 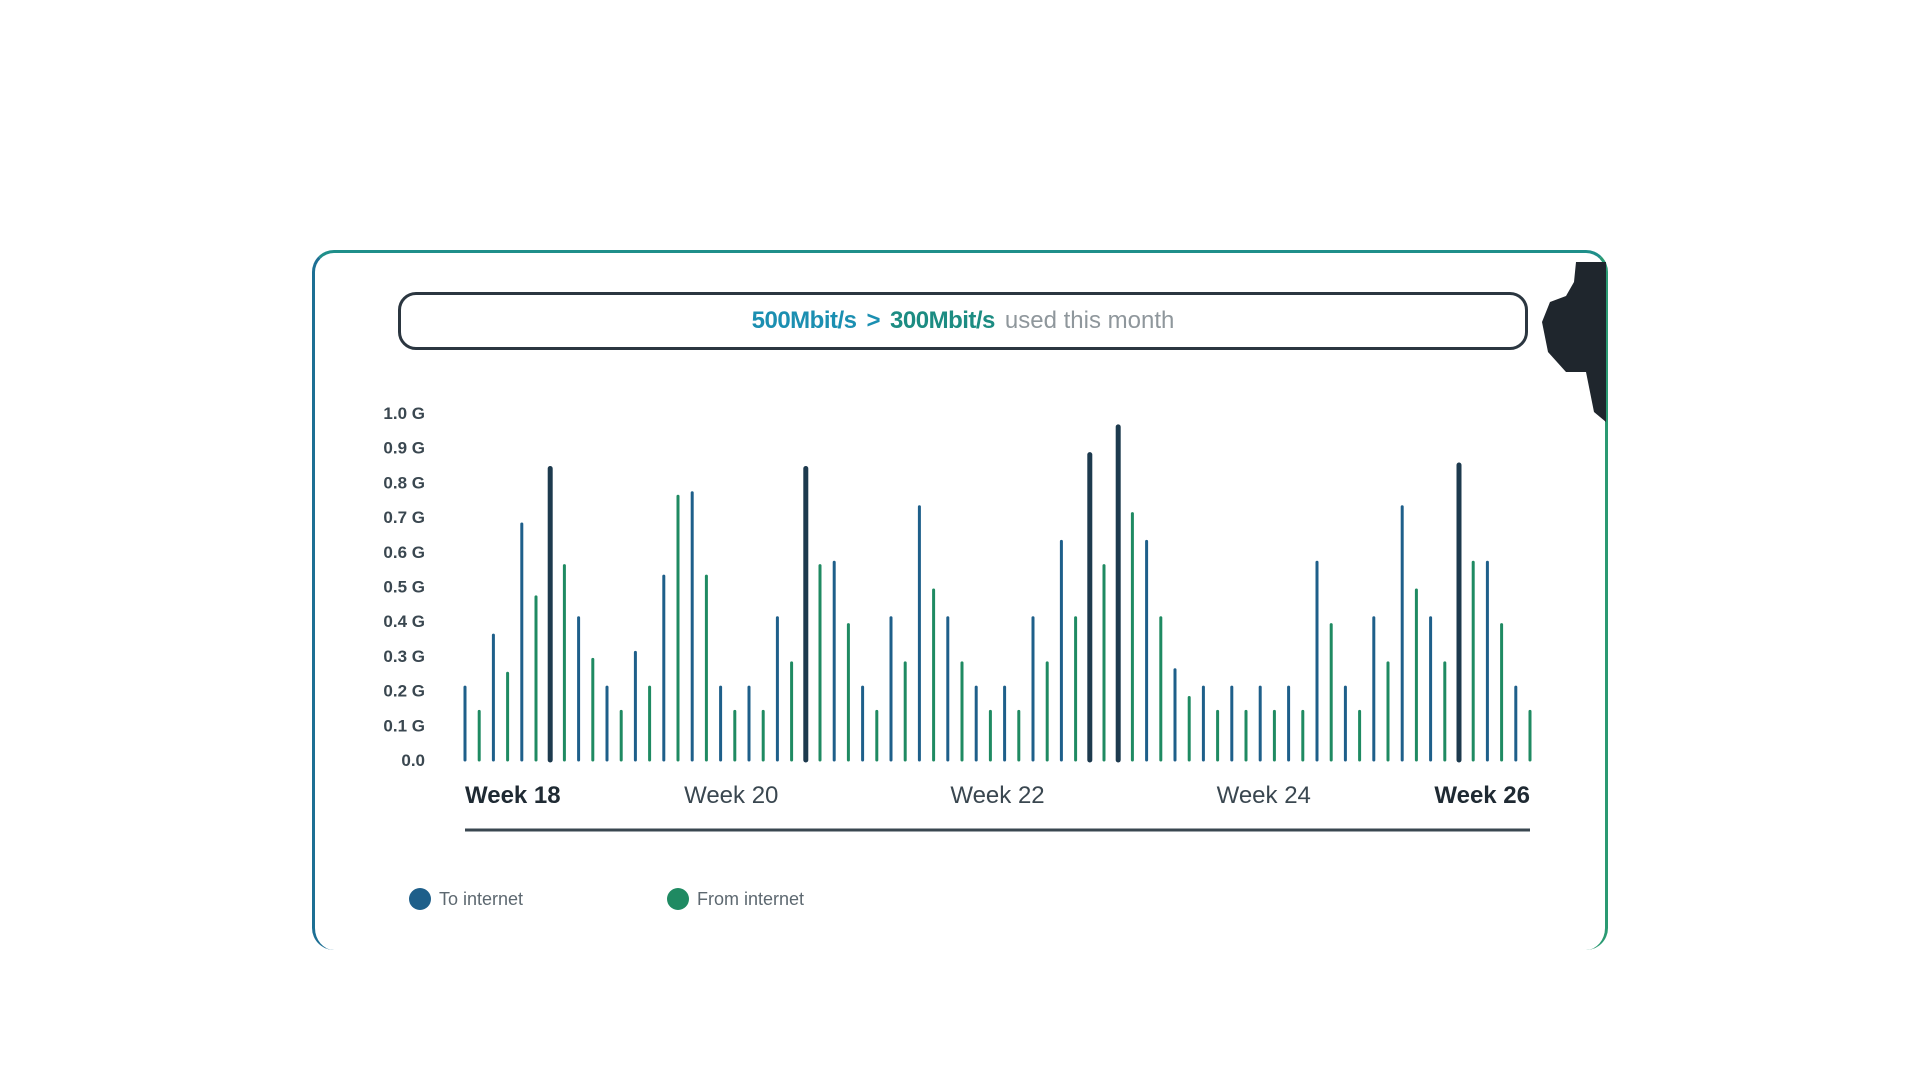 What do you see at coordinates (404, 413) in the screenshot?
I see `y-tick-label: 1.0 G` at bounding box center [404, 413].